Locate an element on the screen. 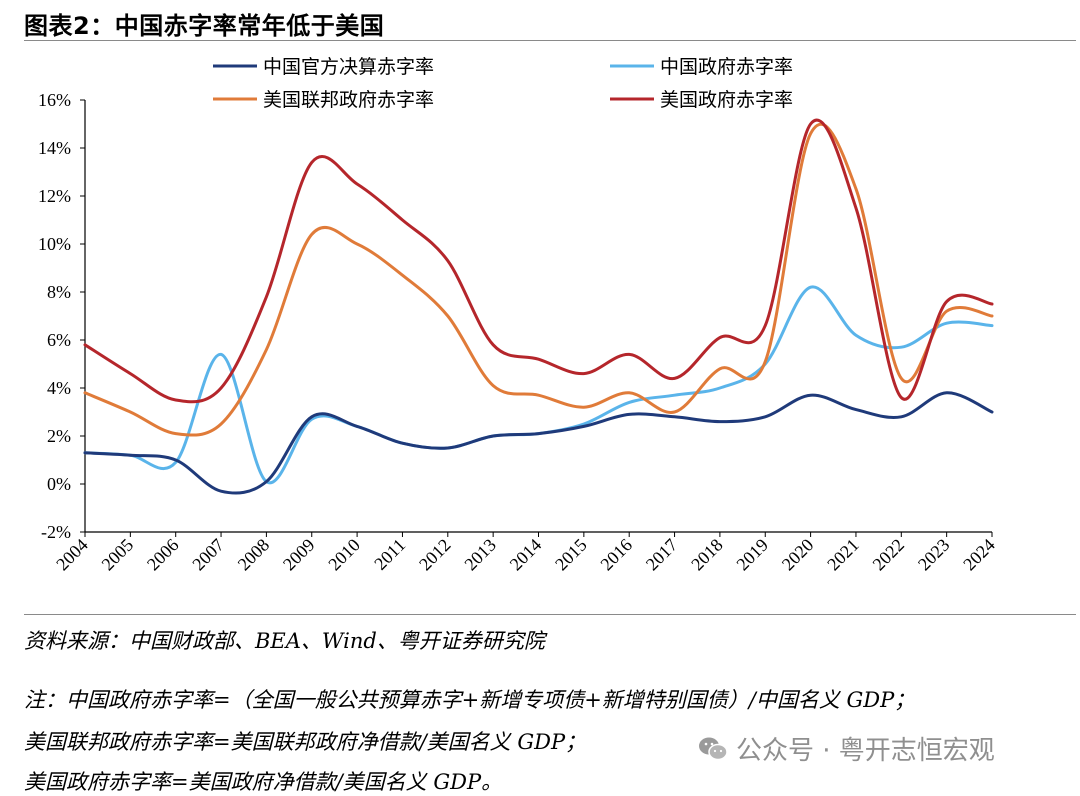 The width and height of the screenshot is (1080, 796). x-tick-label: 2023 is located at coordinates (934, 555).